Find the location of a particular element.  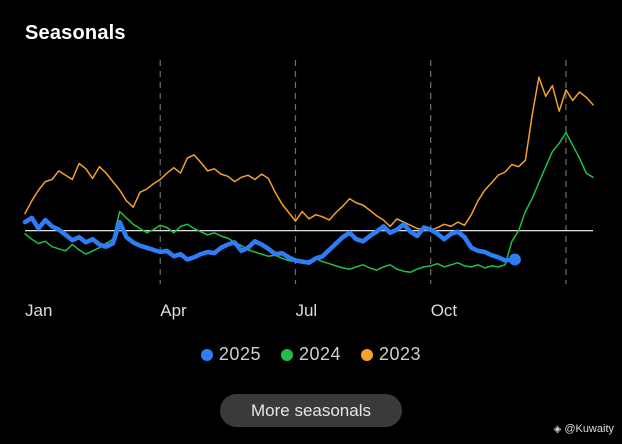

x-tick-label: Apr is located at coordinates (173, 310).